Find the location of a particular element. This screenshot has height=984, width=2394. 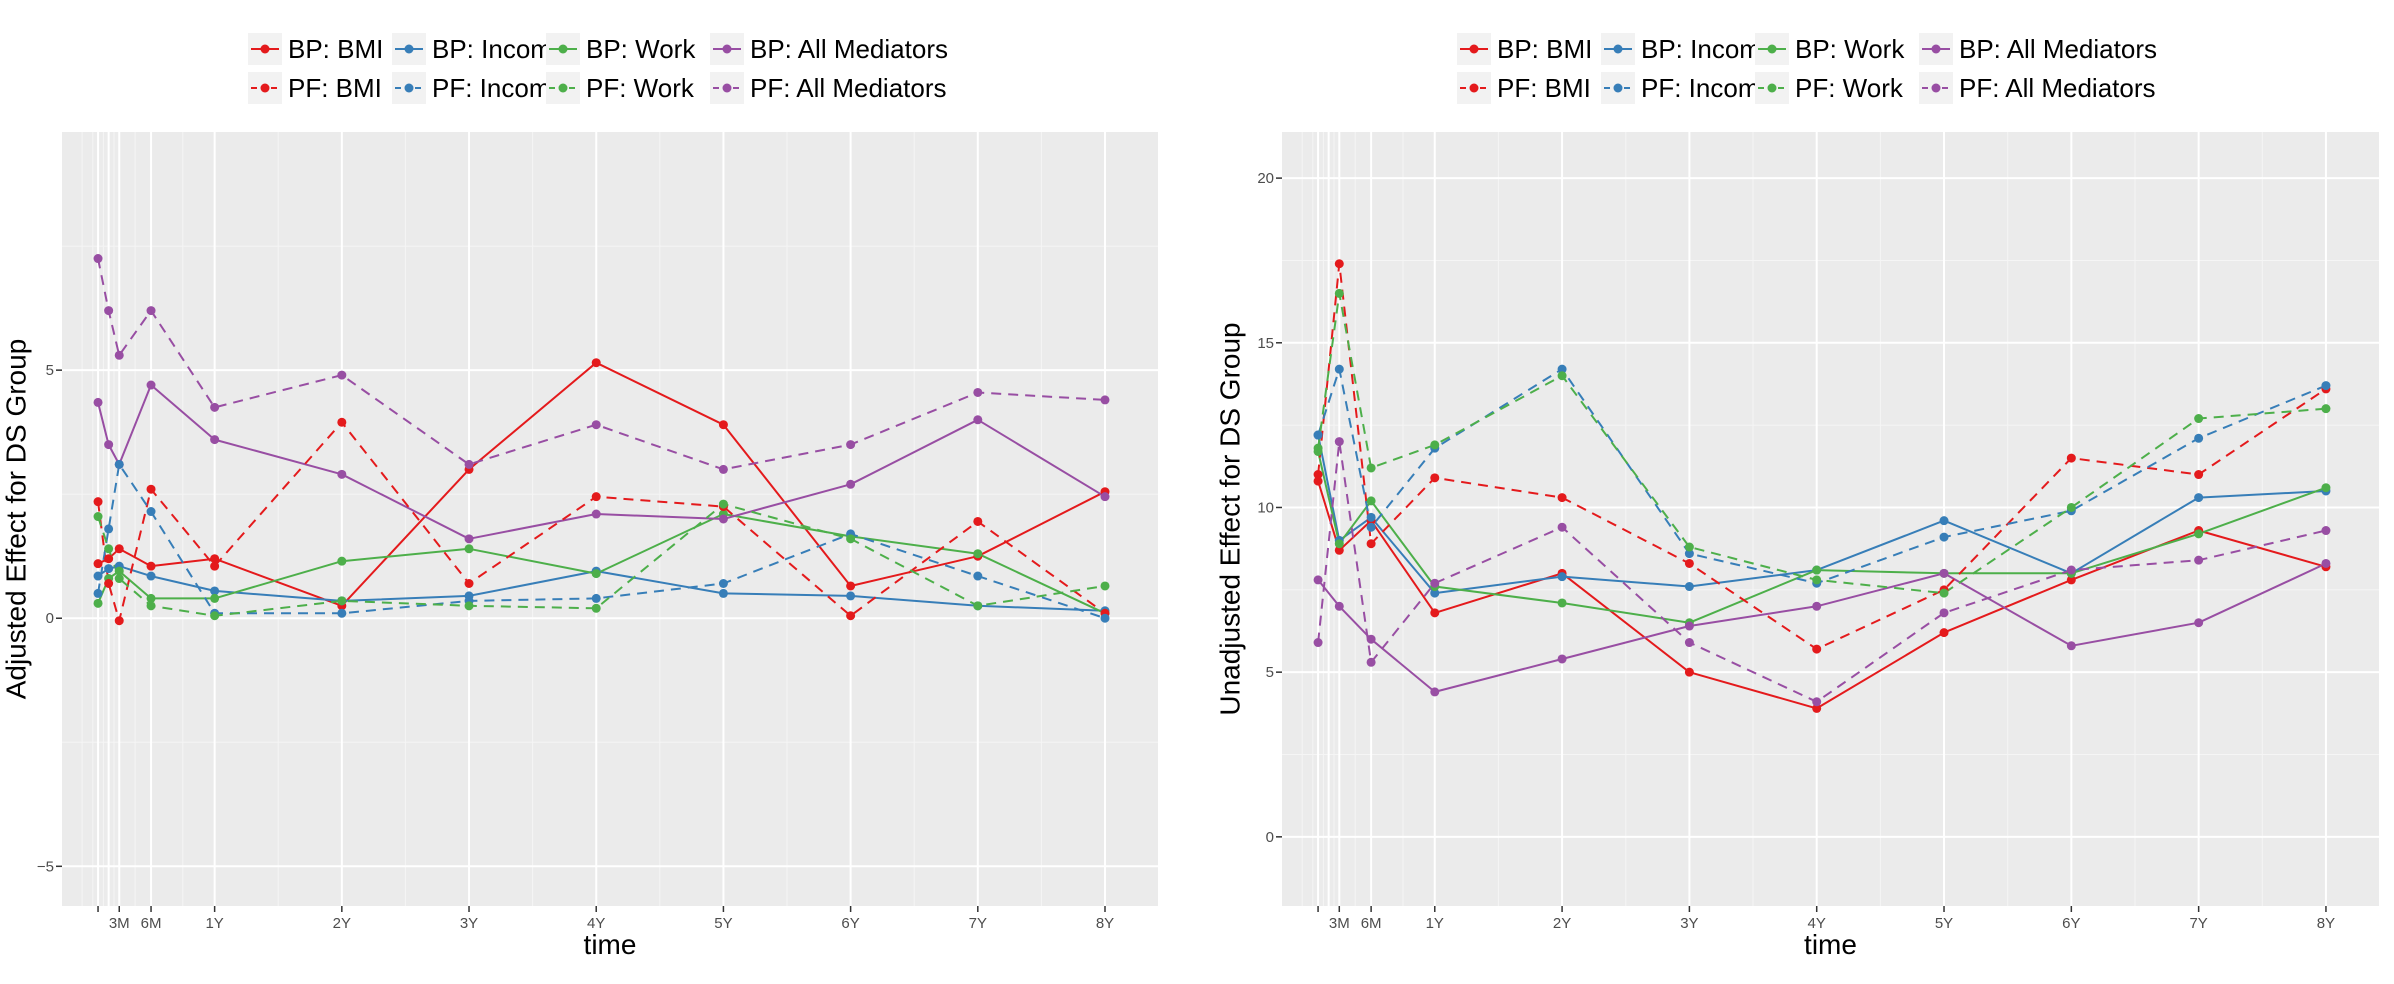

legend-label: BP: All Mediators is located at coordinates (849, 49).